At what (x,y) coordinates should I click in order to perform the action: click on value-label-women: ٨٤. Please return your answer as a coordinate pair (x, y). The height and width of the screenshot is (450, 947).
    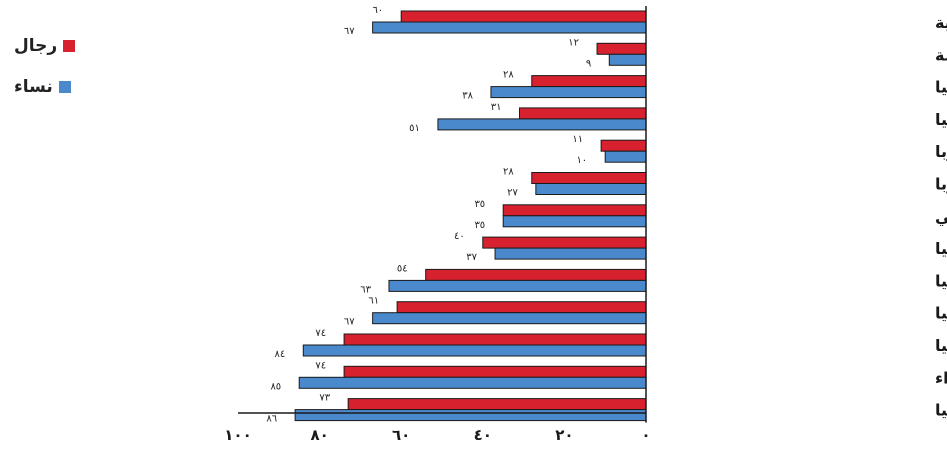
    Looking at the image, I should click on (280, 354).